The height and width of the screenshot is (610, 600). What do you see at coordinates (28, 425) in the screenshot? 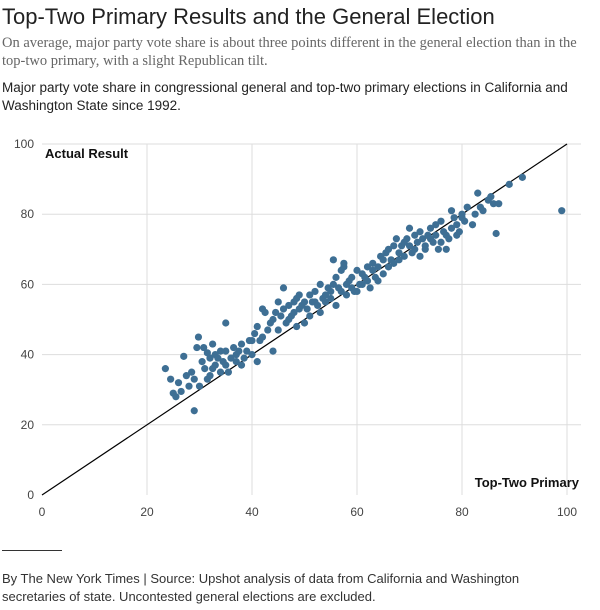
I see `y-tick-label: 20` at bounding box center [28, 425].